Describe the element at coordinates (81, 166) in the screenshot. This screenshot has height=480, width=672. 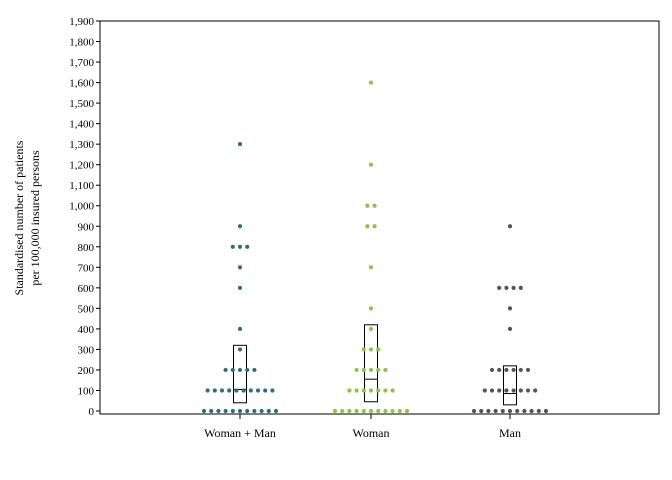
I see `y-tick-label: 1,200` at that location.